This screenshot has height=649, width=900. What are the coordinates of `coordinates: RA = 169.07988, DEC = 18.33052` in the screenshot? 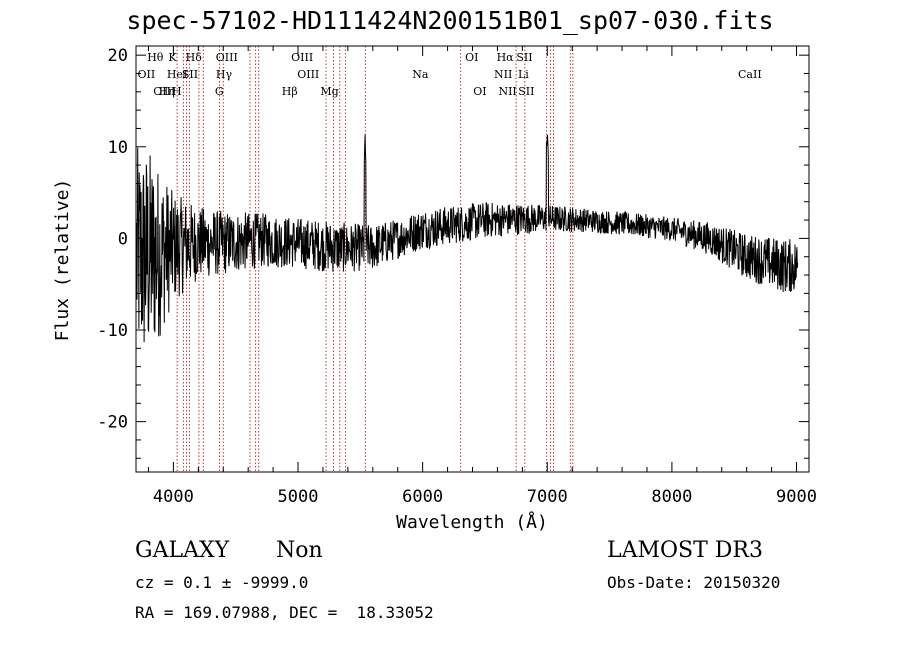 It's located at (284, 612).